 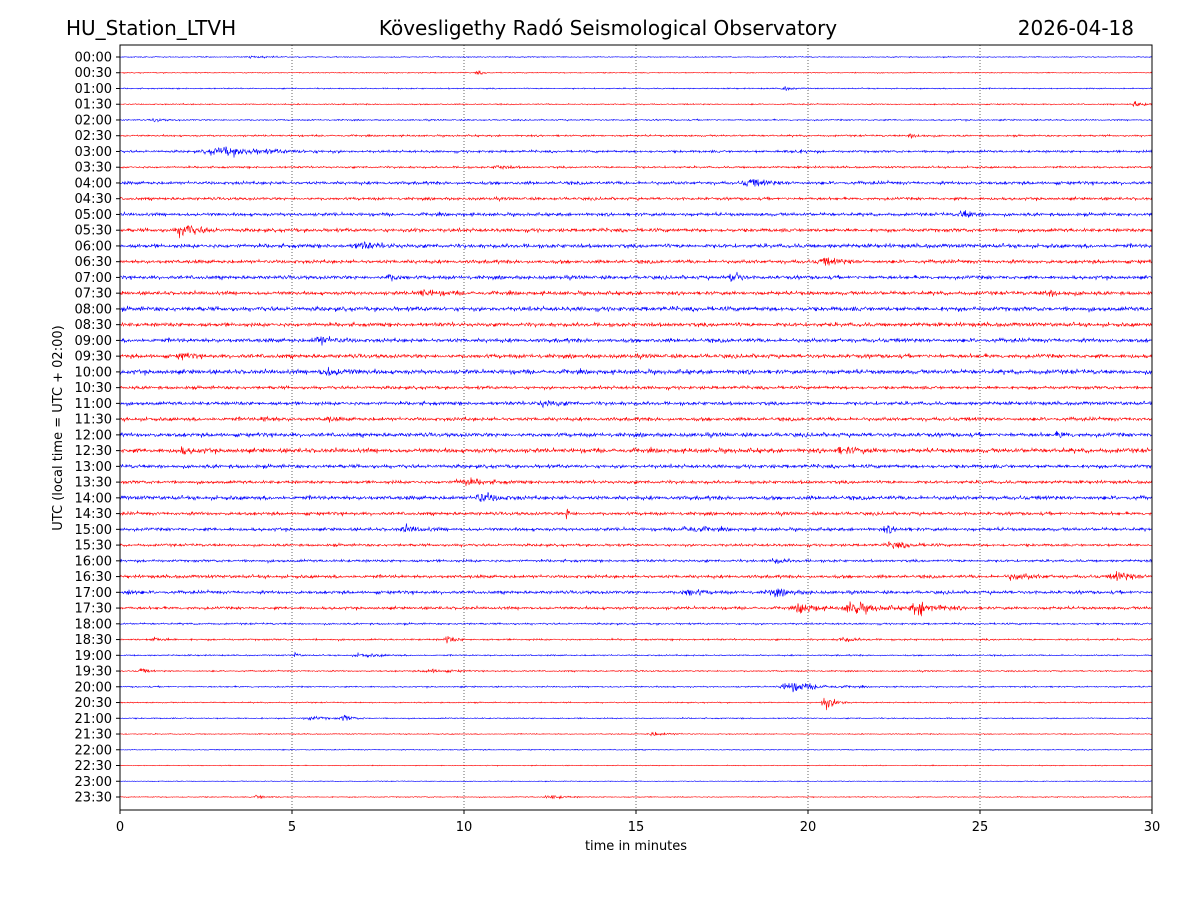 What do you see at coordinates (93, 782) in the screenshot?
I see `y-tick-label: 23:00` at bounding box center [93, 782].